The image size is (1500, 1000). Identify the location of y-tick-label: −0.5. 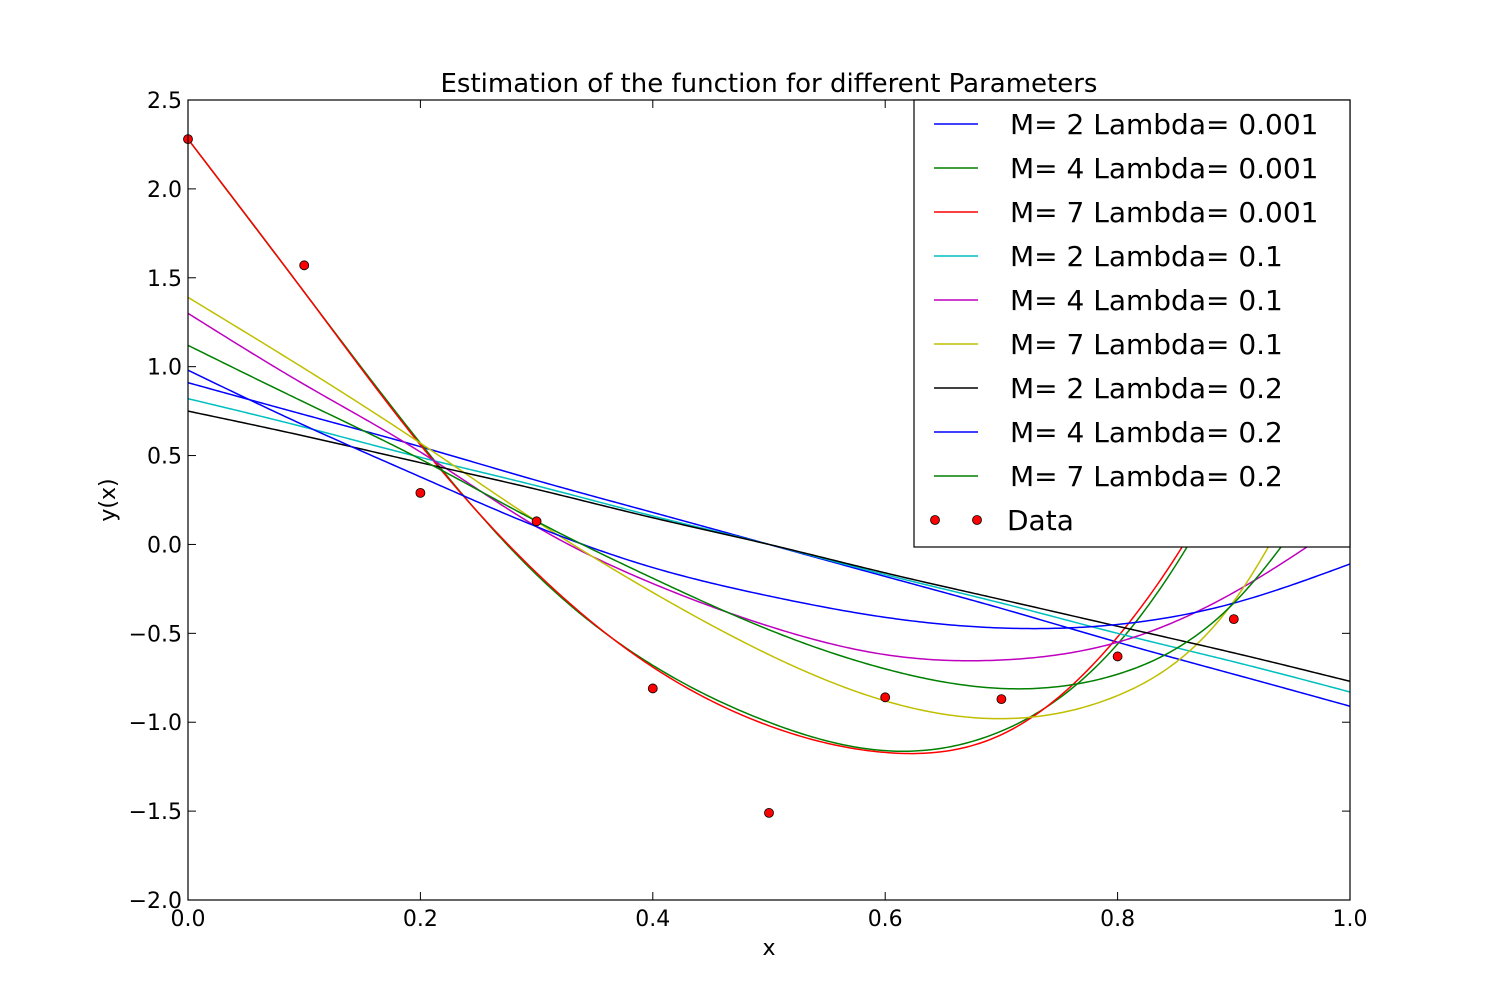
(155, 634).